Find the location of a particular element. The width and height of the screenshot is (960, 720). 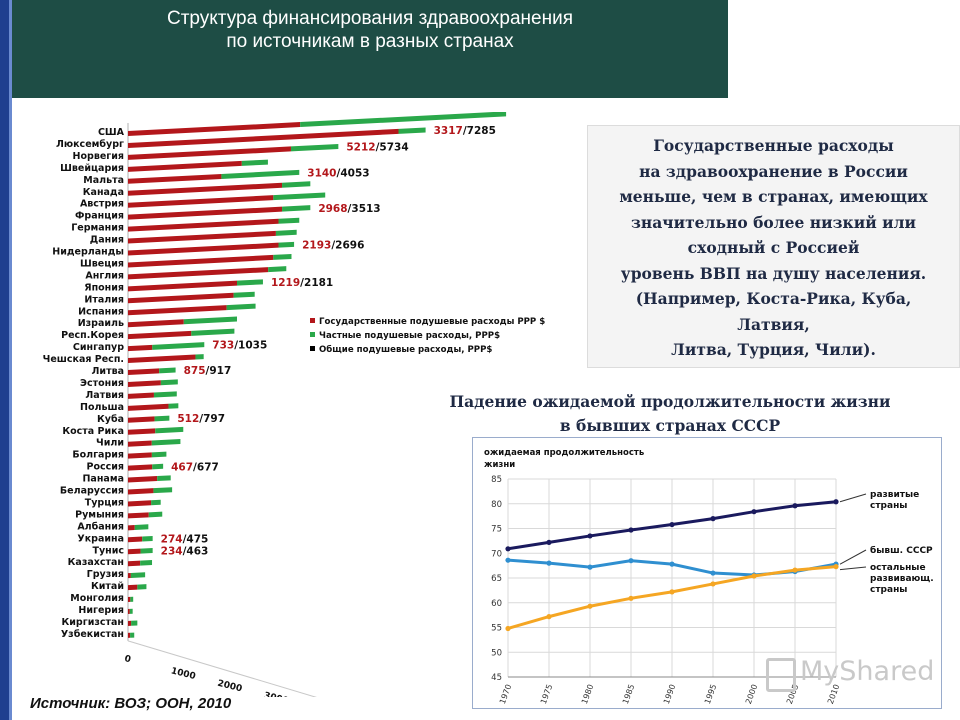

bar-category-label: Албания is located at coordinates (100, 526).